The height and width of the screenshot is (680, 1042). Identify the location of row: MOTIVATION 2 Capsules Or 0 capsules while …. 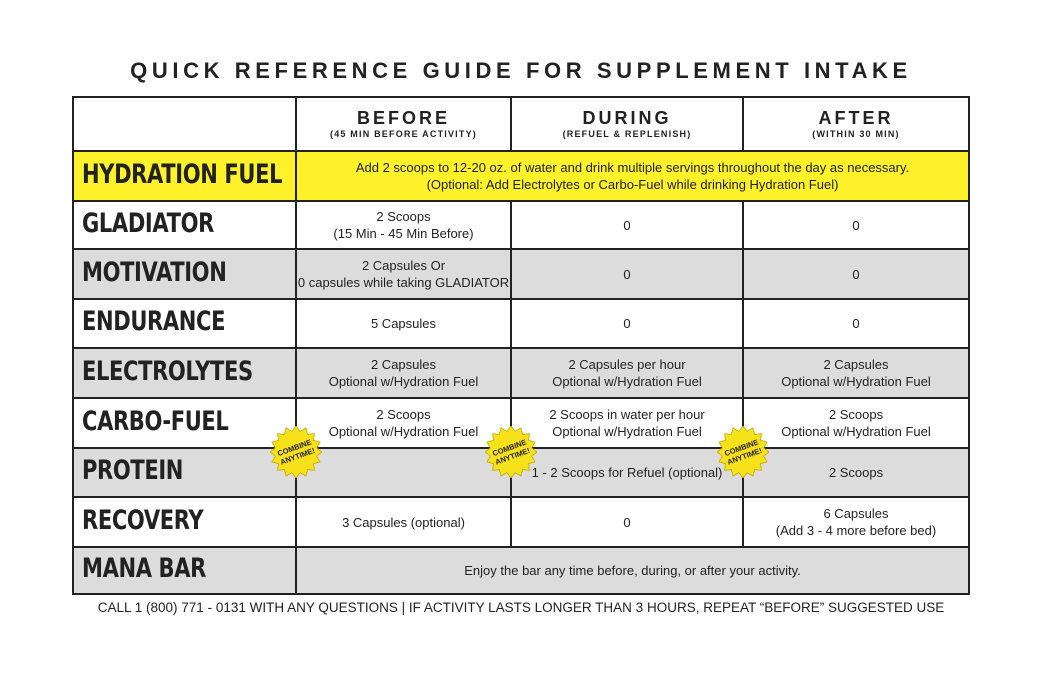
(521, 274).